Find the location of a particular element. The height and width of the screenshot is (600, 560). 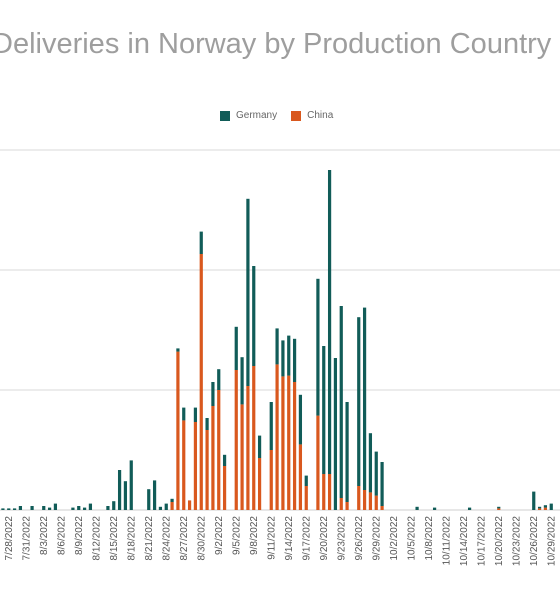

bar-germany-9/8/2022 is located at coordinates (254, 316).